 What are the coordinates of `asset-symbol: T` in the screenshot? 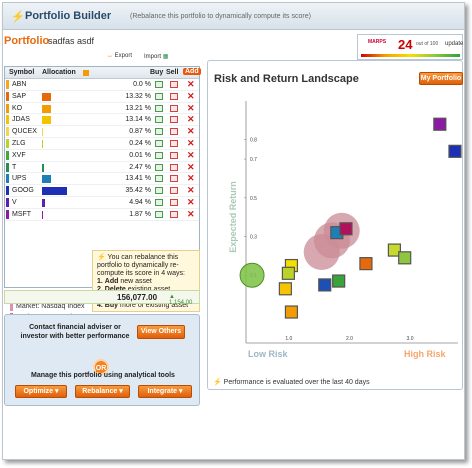 It's located at (14, 167).